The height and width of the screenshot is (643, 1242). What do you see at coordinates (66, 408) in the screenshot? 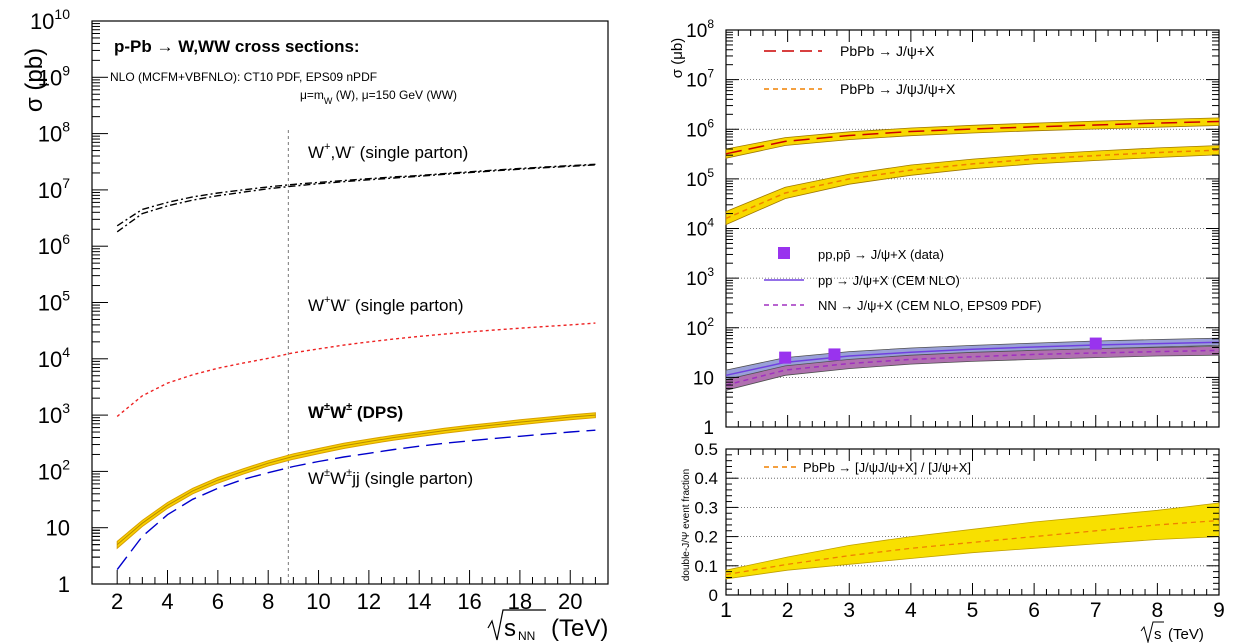
I see `left-ytick-label-exp: 3` at bounding box center [66, 408].